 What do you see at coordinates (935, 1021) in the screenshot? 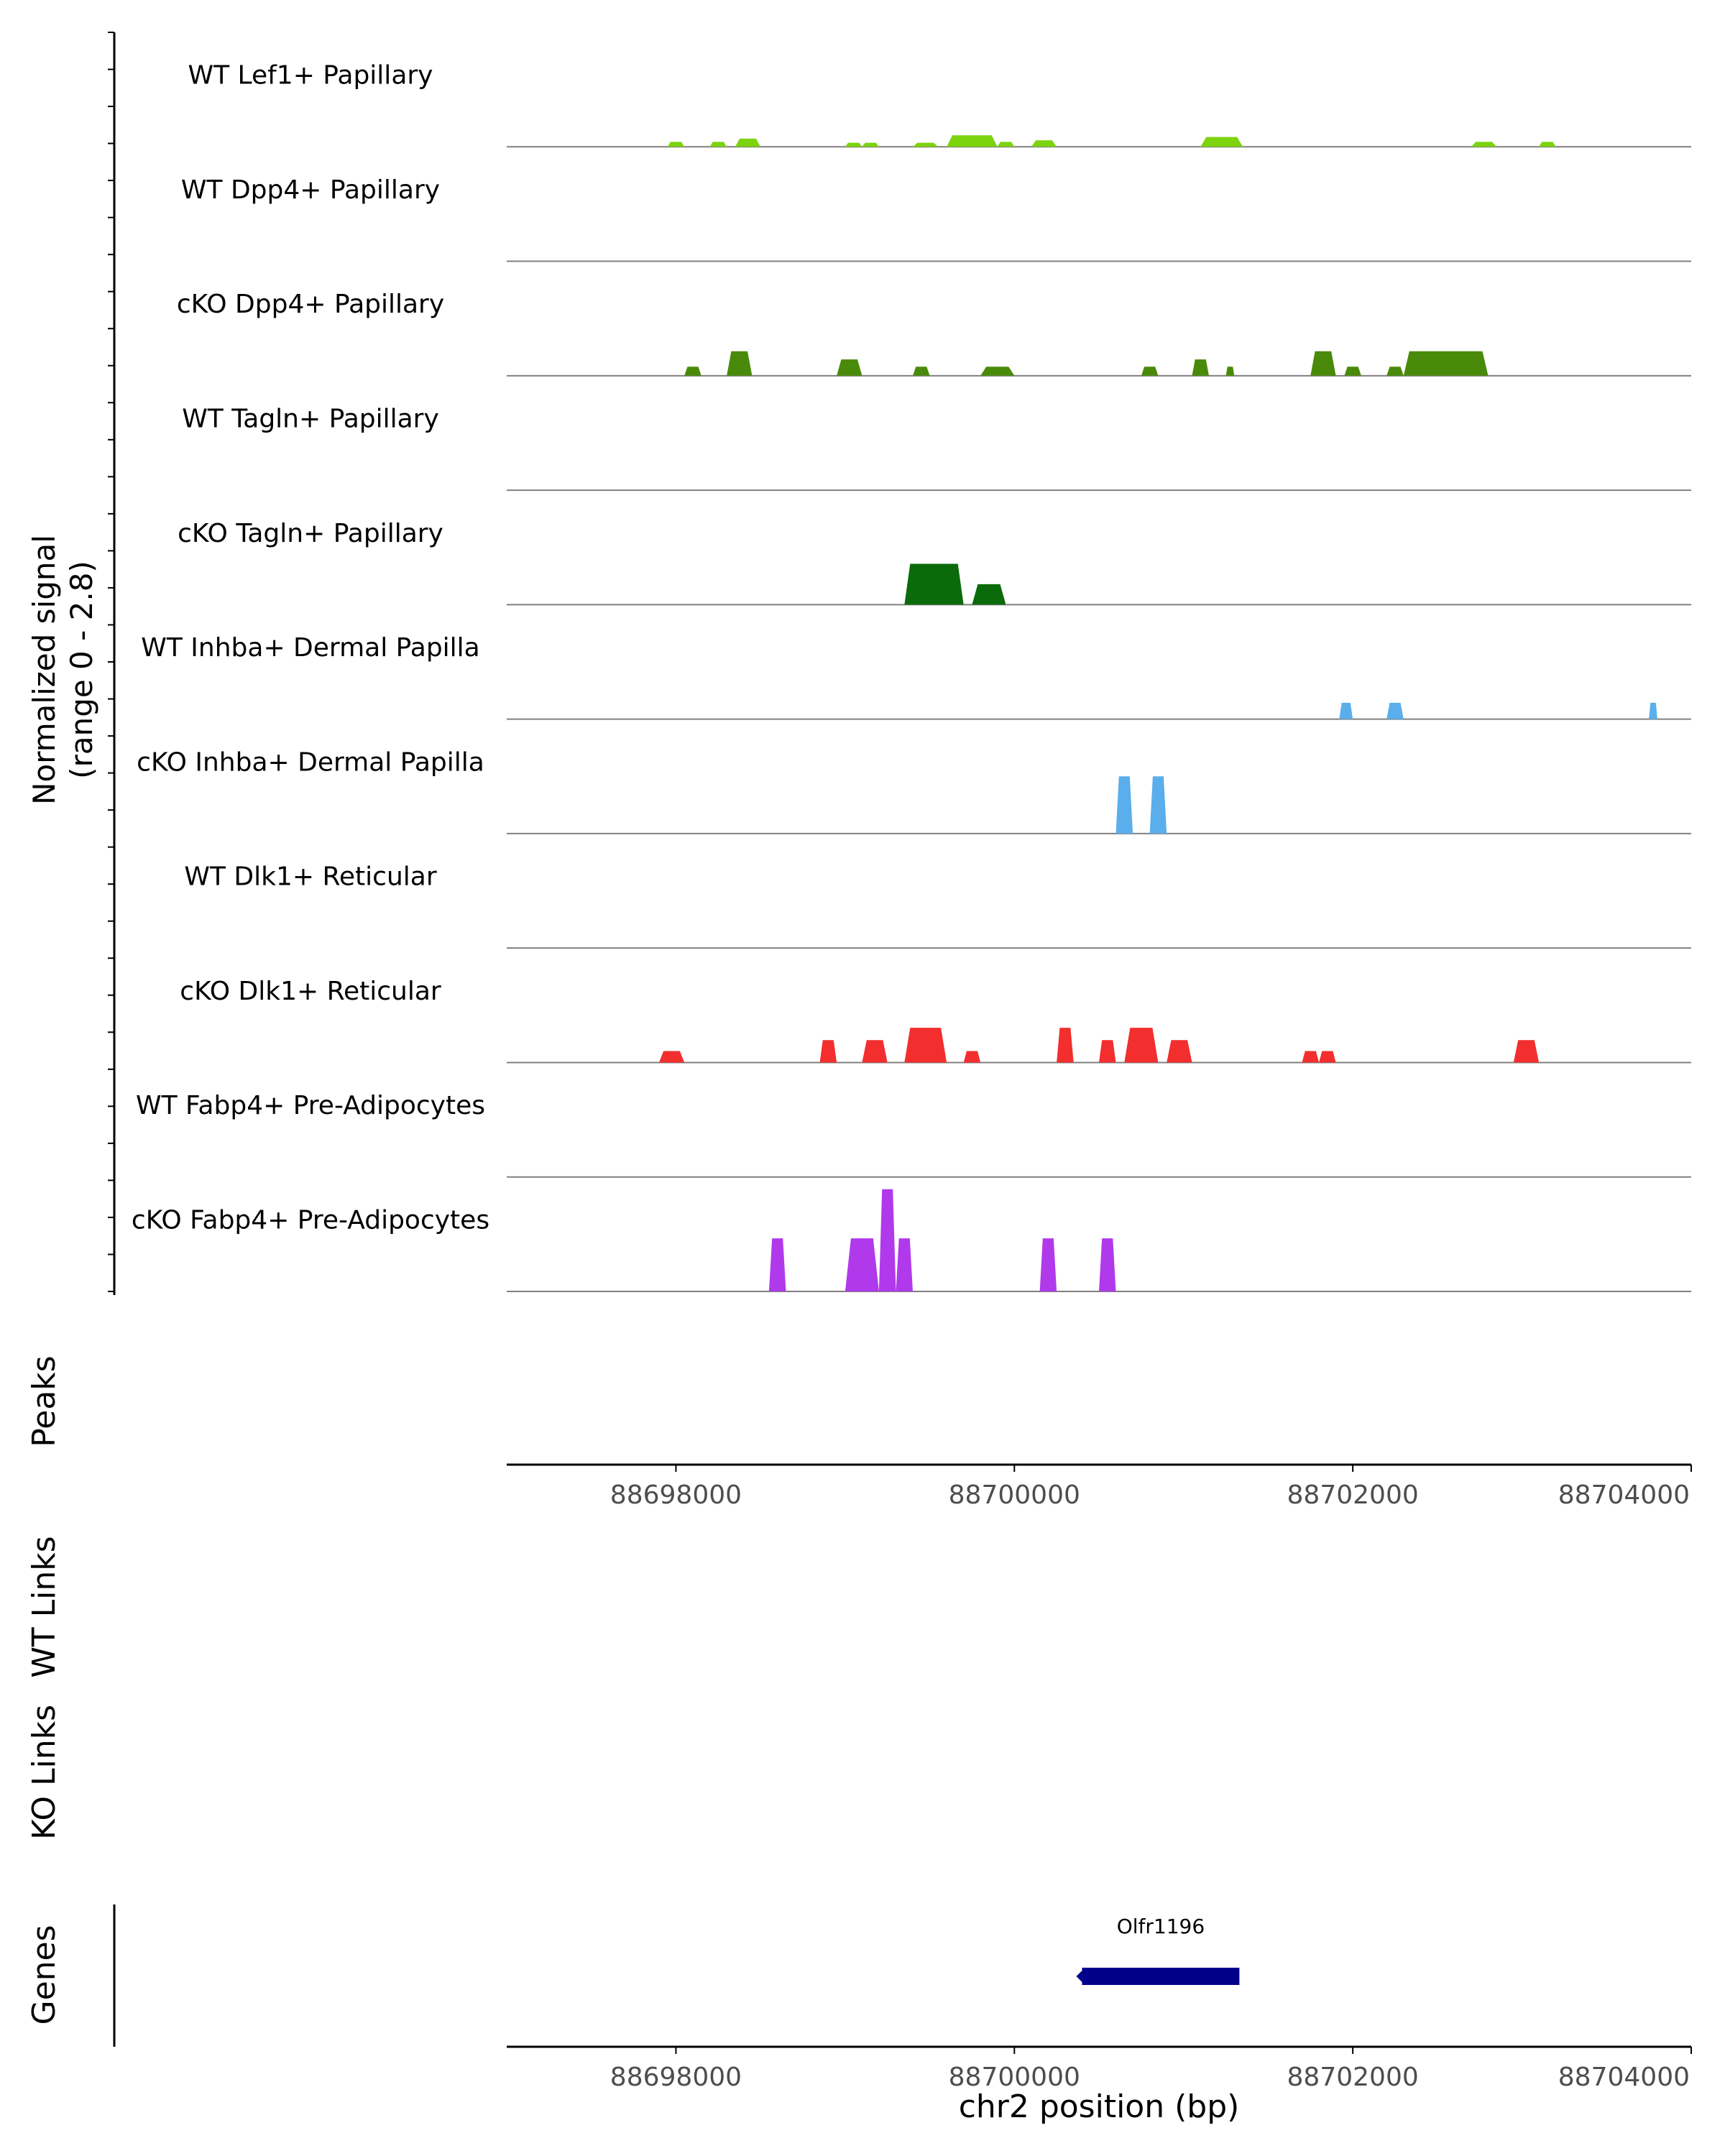
I see `track-cko-dlk1-reticular: cKO Dlk1+ Reticular` at bounding box center [935, 1021].